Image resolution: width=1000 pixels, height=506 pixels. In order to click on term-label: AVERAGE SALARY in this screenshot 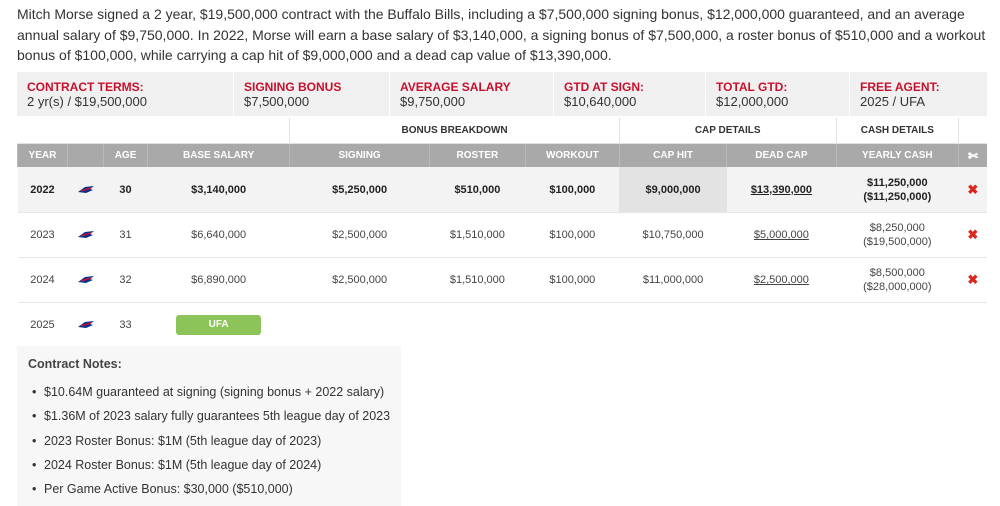, I will do `click(455, 87)`.